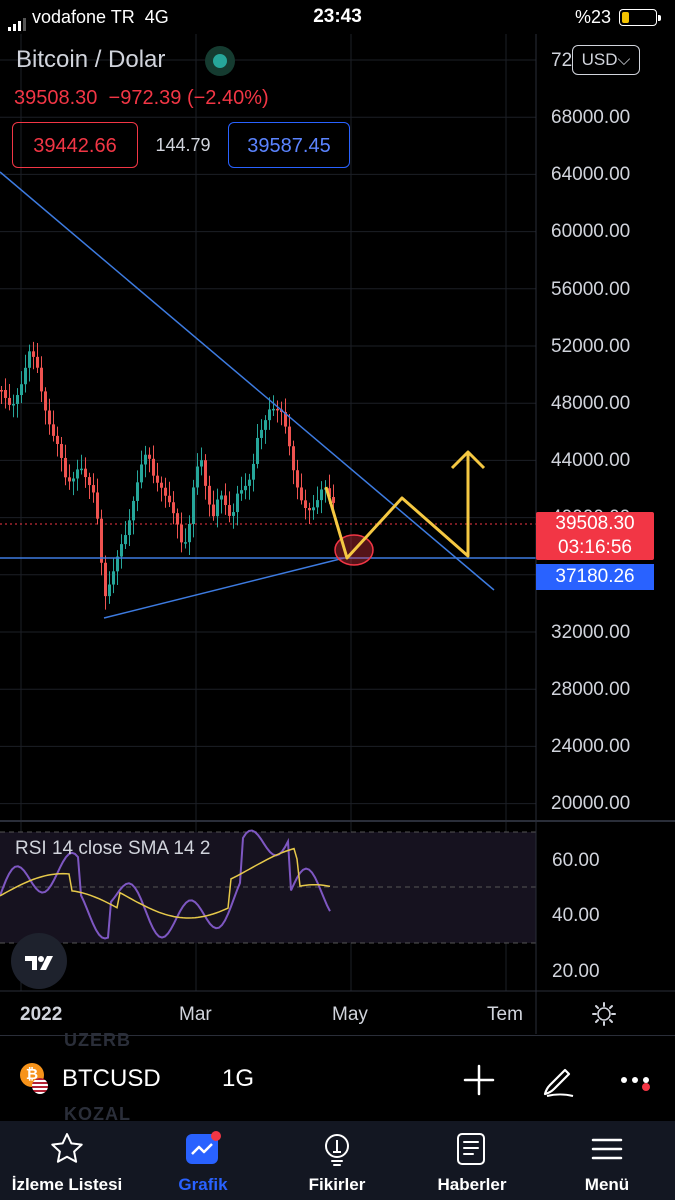 The height and width of the screenshot is (1200, 675). I want to click on newspaper-icon, so click(471, 1149).